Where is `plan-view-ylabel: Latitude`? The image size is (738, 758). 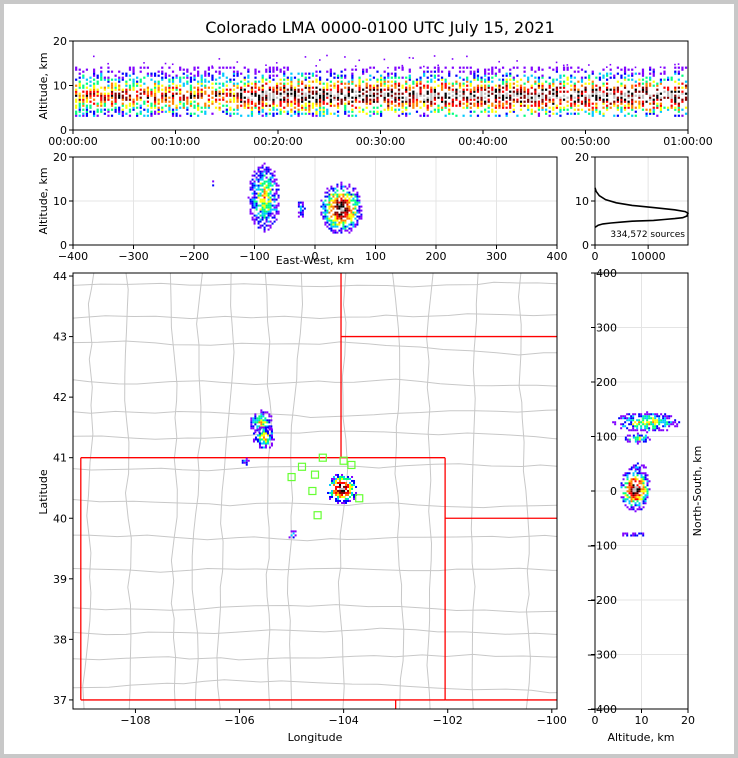 plan-view-ylabel: Latitude is located at coordinates (43, 492).